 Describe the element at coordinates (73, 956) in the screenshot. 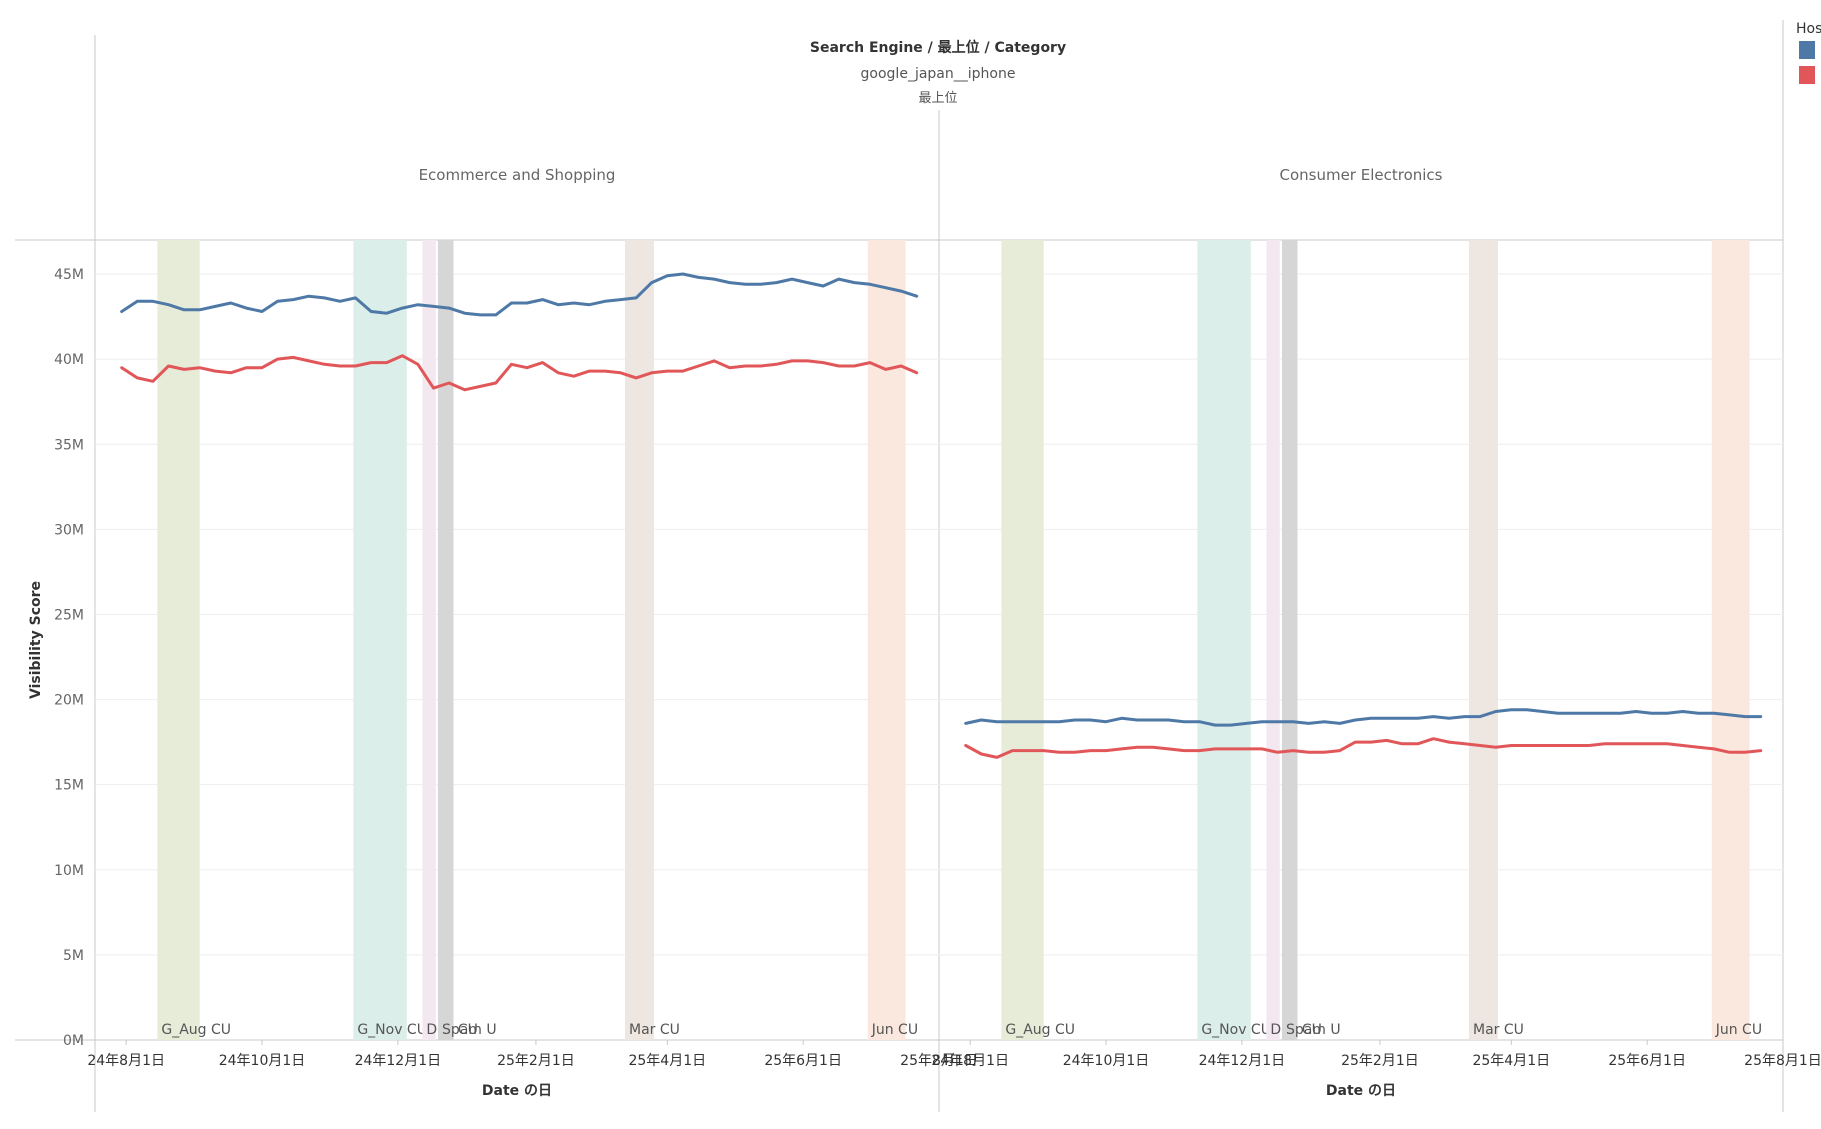

I see `y-tick-label: 5M` at that location.